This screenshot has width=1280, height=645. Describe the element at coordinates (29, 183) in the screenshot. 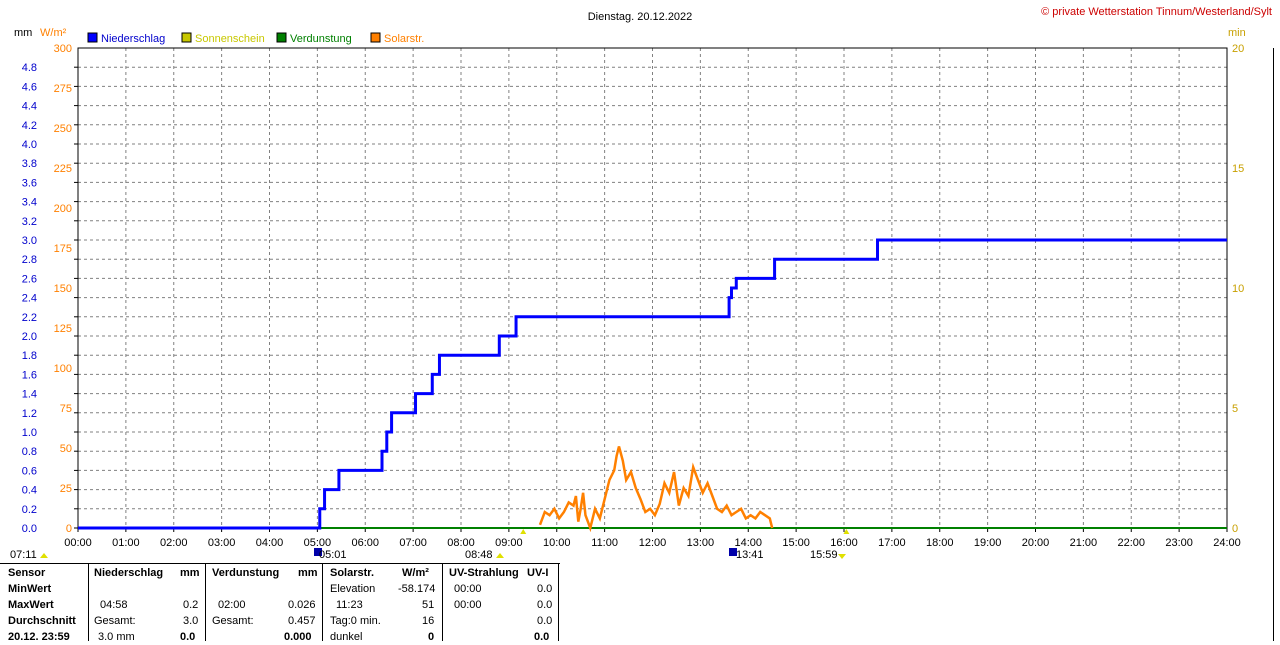

I see `y-mm-tick-label: 3.6` at that location.